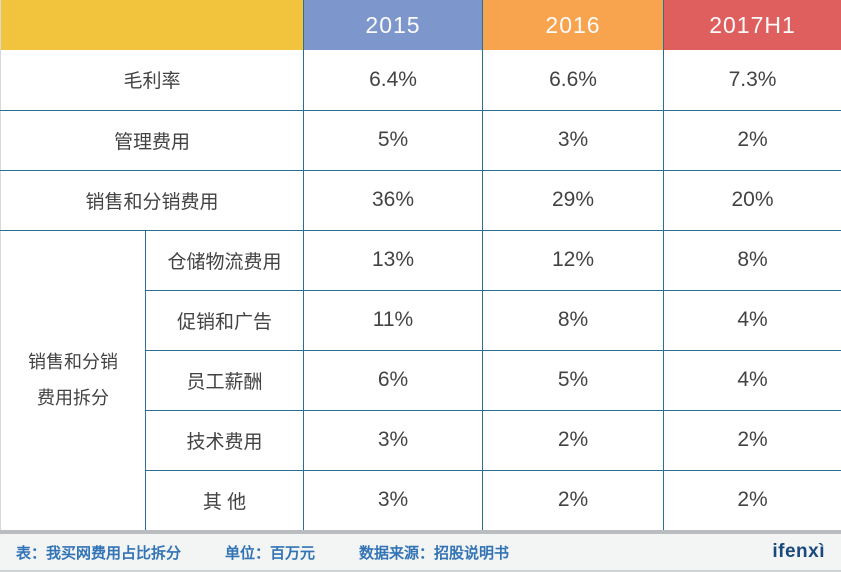 Image resolution: width=841 pixels, height=572 pixels. I want to click on row-sublabel: 技术费用, so click(224, 439).